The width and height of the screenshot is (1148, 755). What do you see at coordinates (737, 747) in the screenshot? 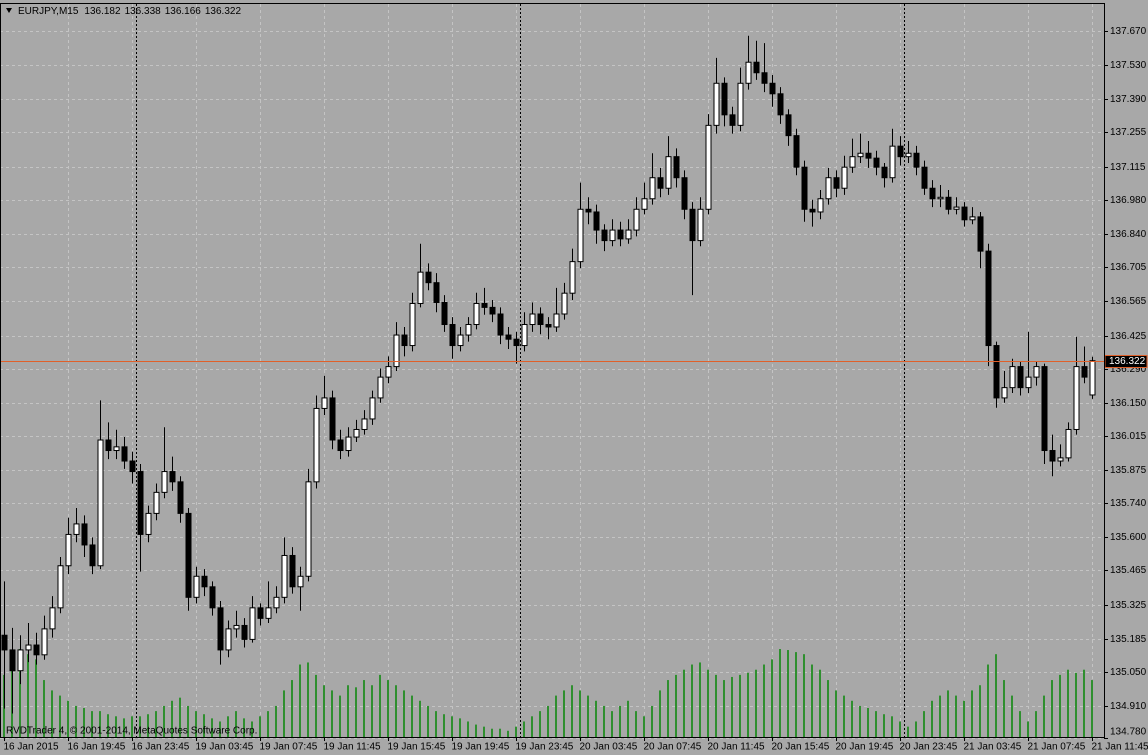
I see `x-tick-label: 20 Jan 11:45` at bounding box center [737, 747].